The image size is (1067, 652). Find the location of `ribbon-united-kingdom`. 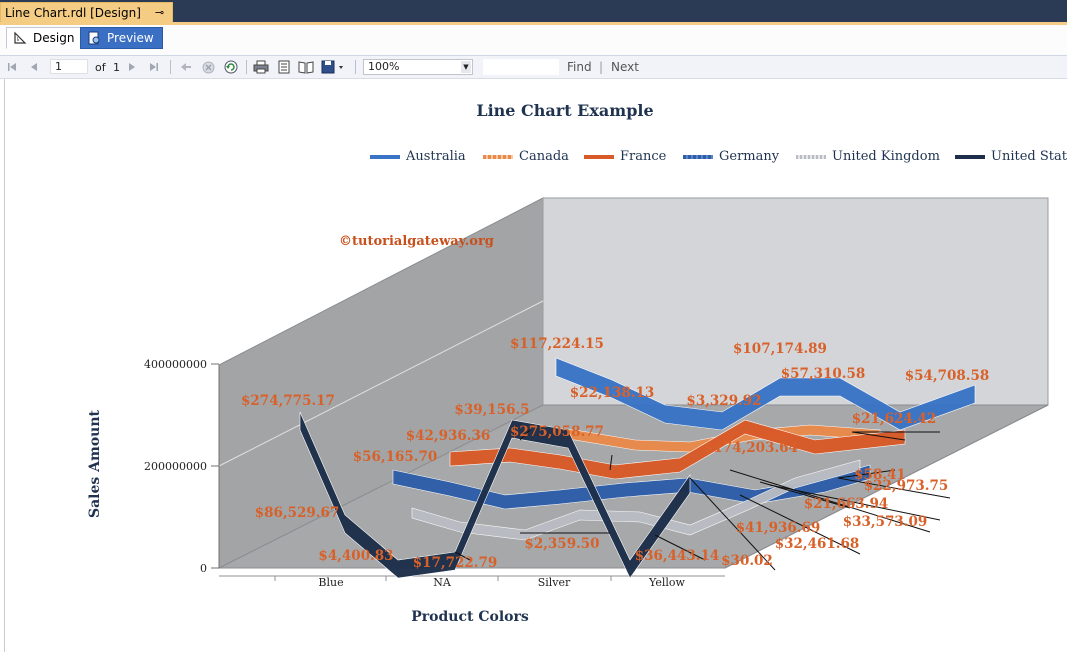

ribbon-united-kingdom is located at coordinates (636, 500).